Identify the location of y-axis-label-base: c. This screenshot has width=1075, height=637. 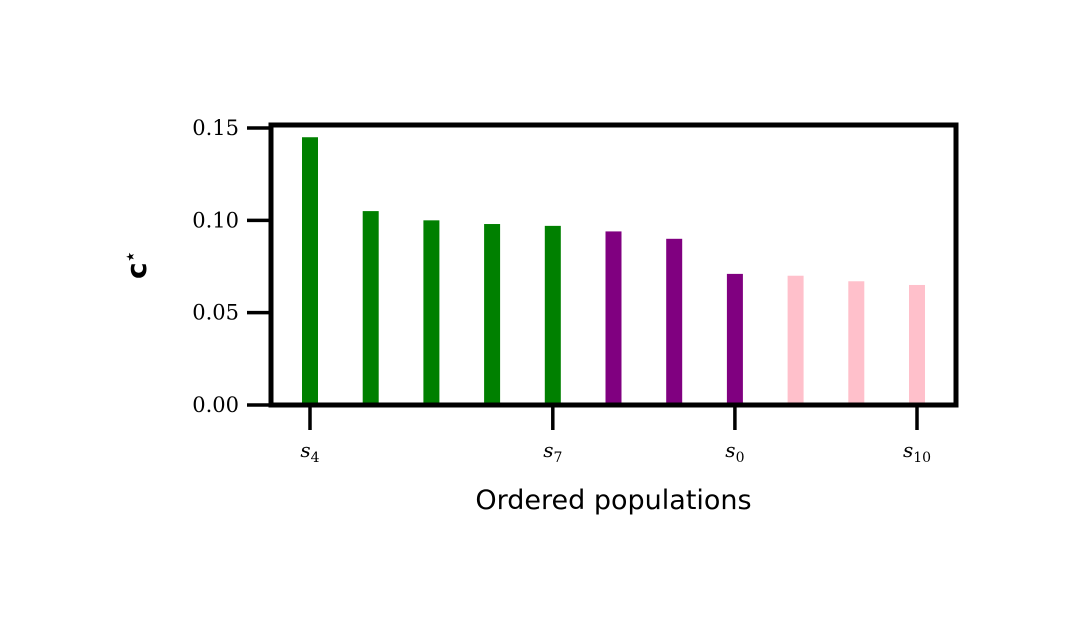
(136, 270).